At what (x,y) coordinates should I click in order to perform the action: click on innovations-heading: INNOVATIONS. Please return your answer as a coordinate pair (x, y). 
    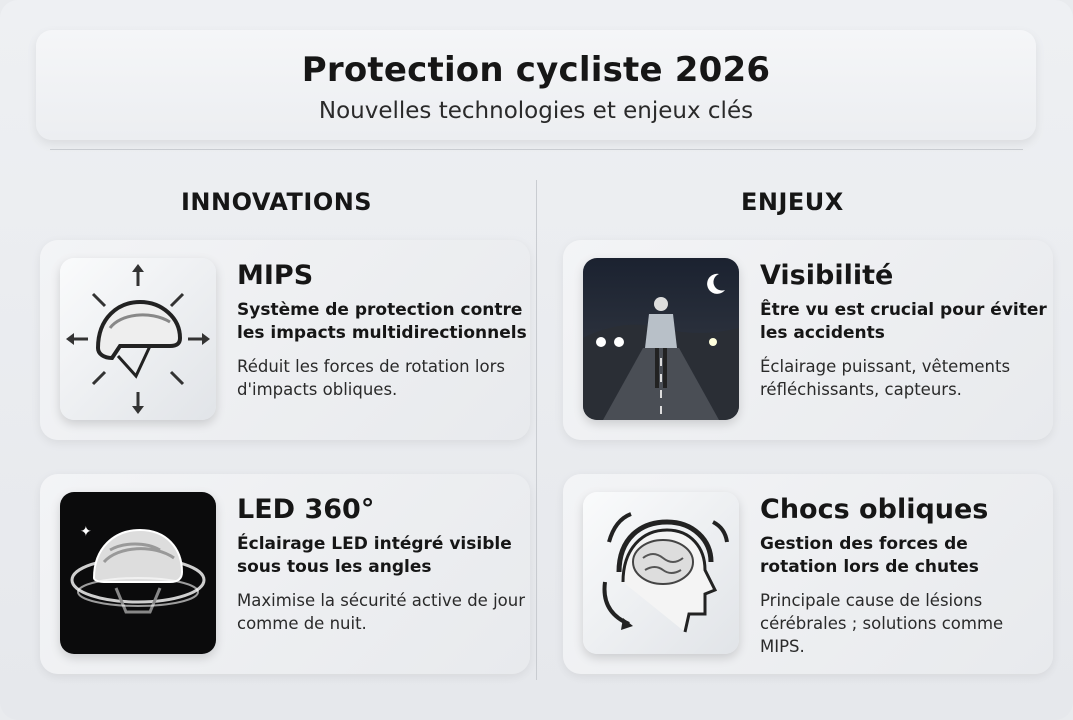
    Looking at the image, I should click on (277, 202).